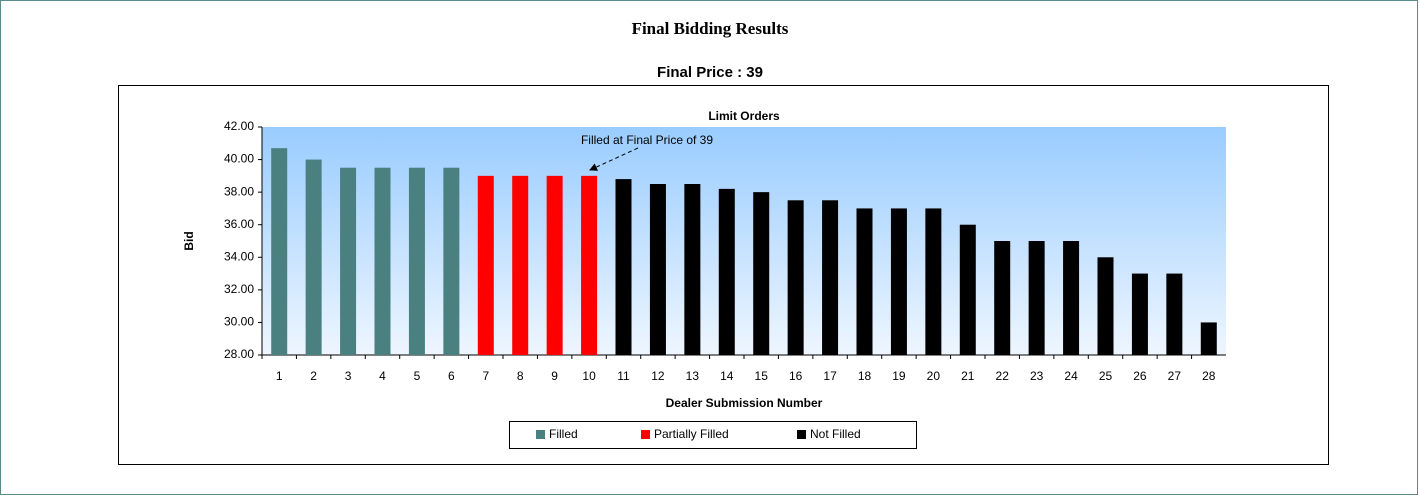  I want to click on x-tick-label: 4, so click(382, 376).